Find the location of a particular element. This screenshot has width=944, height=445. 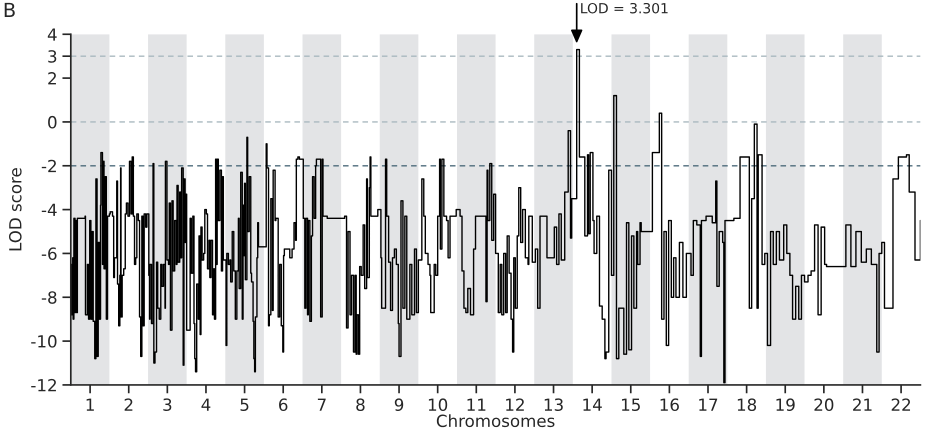

x-tick-label: 12 is located at coordinates (515, 404).